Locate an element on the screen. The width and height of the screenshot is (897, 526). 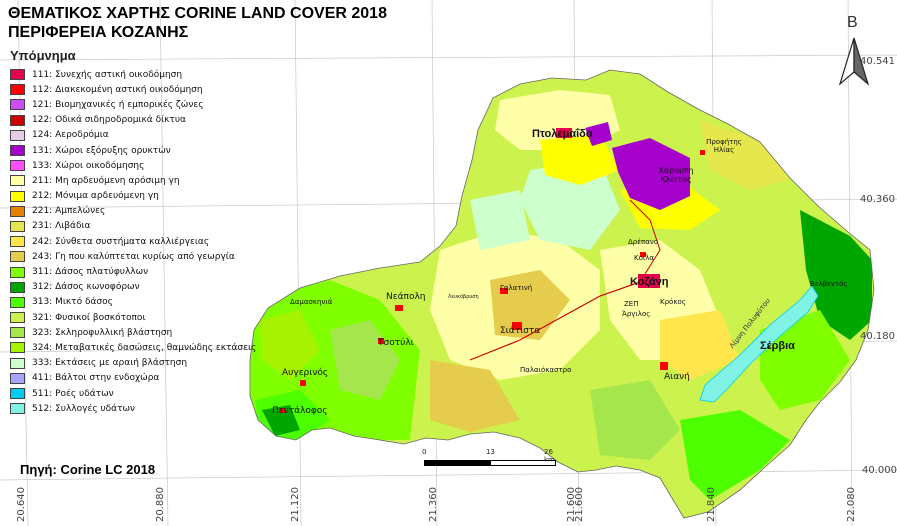
legend-item: 122: Οδικά σιδηροδρομικά δίκτυα is located at coordinates (127, 120).